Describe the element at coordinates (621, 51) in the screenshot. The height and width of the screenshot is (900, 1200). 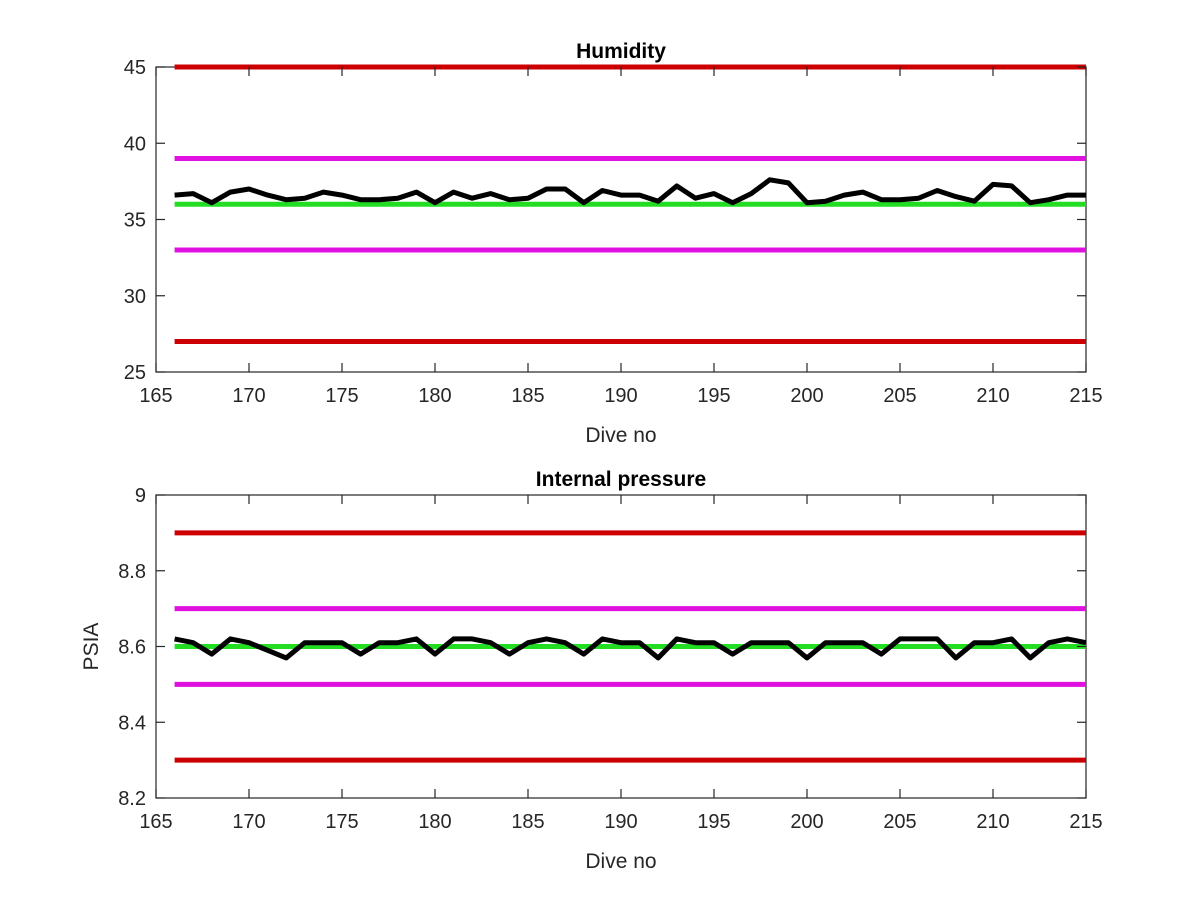
I see `chart-title: Humidity` at that location.